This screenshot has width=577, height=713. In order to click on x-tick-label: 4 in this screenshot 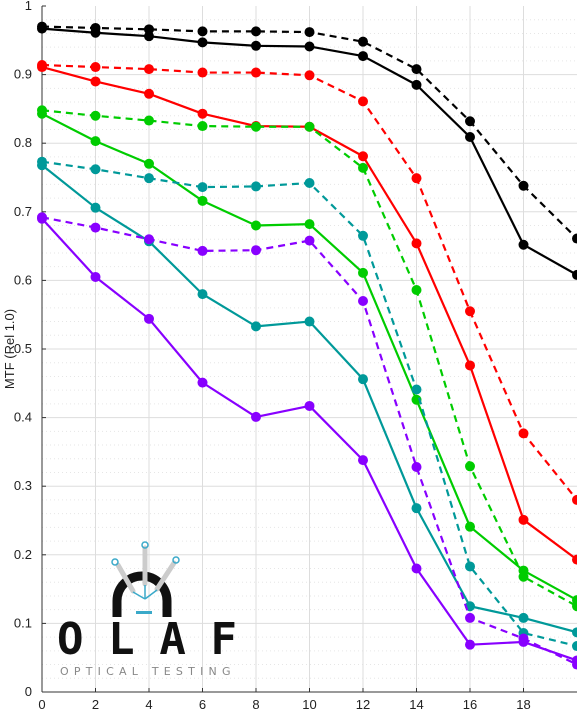, I will do `click(148, 704)`.